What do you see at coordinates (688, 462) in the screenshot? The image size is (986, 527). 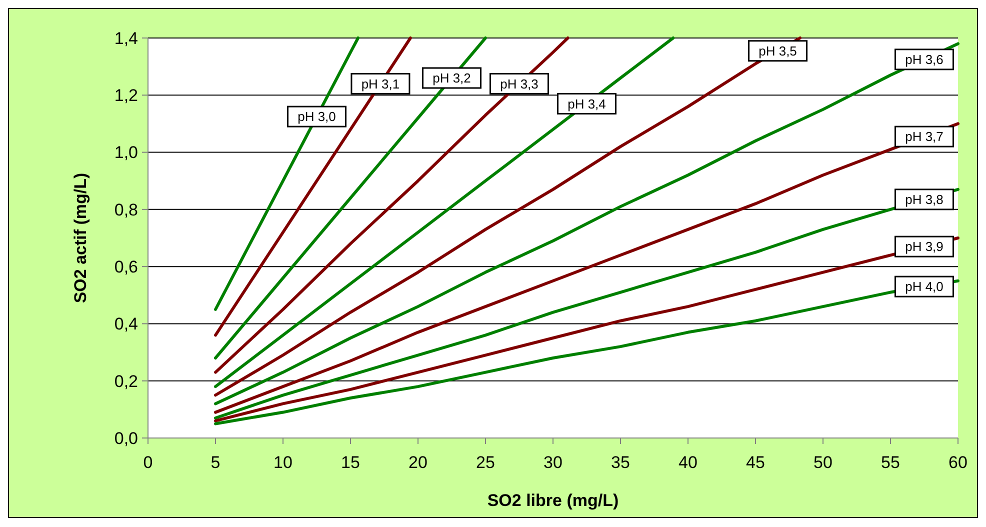 I see `x-tick-label: 40` at bounding box center [688, 462].